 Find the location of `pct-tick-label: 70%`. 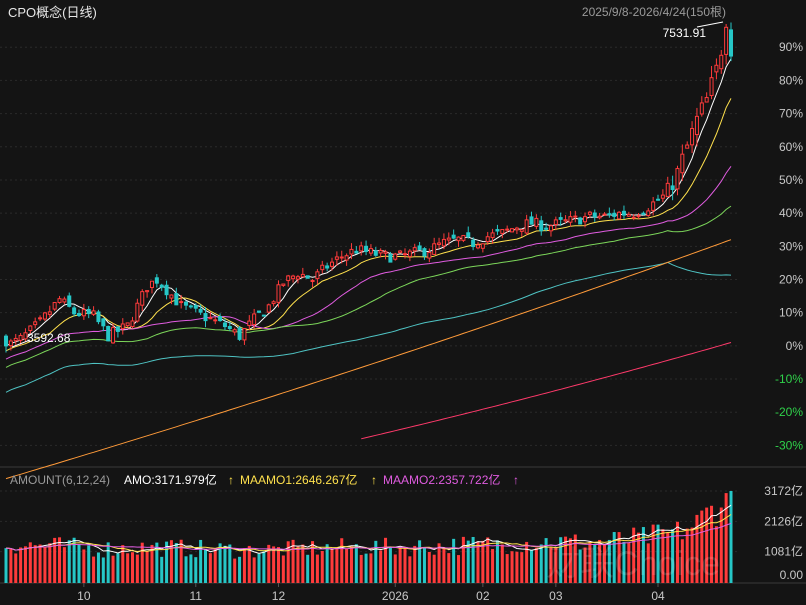

pct-tick-label: 70% is located at coordinates (791, 114).